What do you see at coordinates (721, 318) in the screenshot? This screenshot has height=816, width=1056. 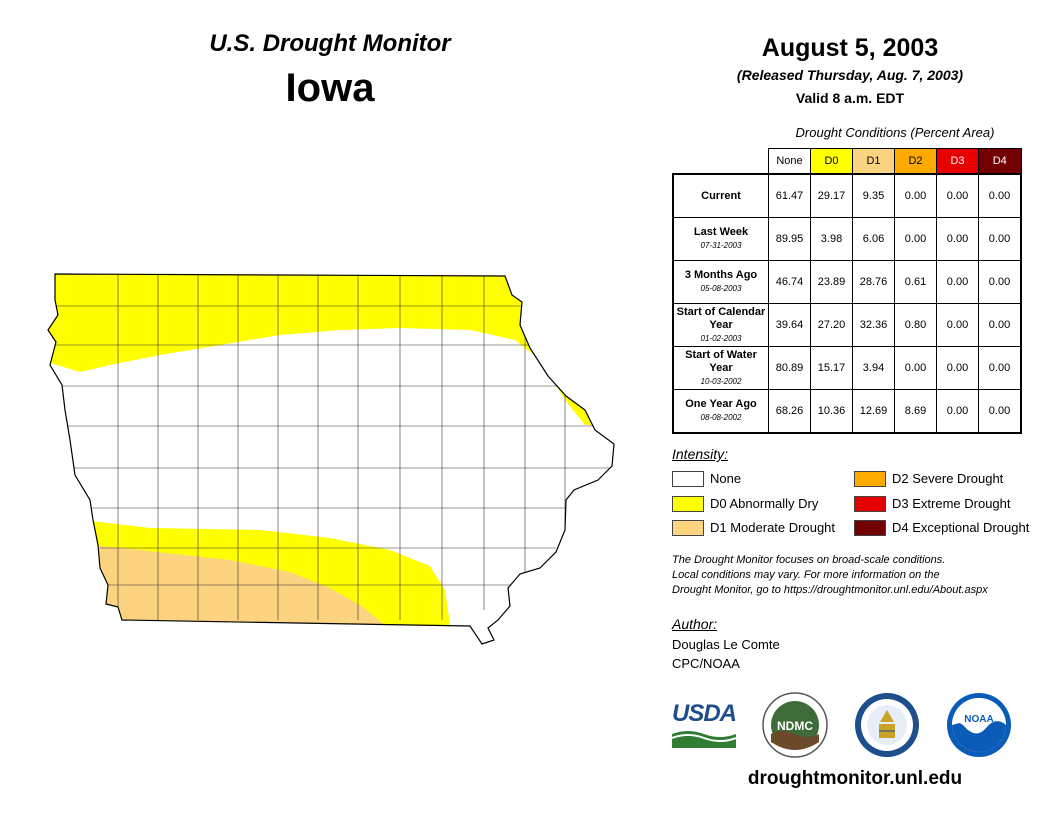 I see `row-label: Start of Calendar Year` at bounding box center [721, 318].